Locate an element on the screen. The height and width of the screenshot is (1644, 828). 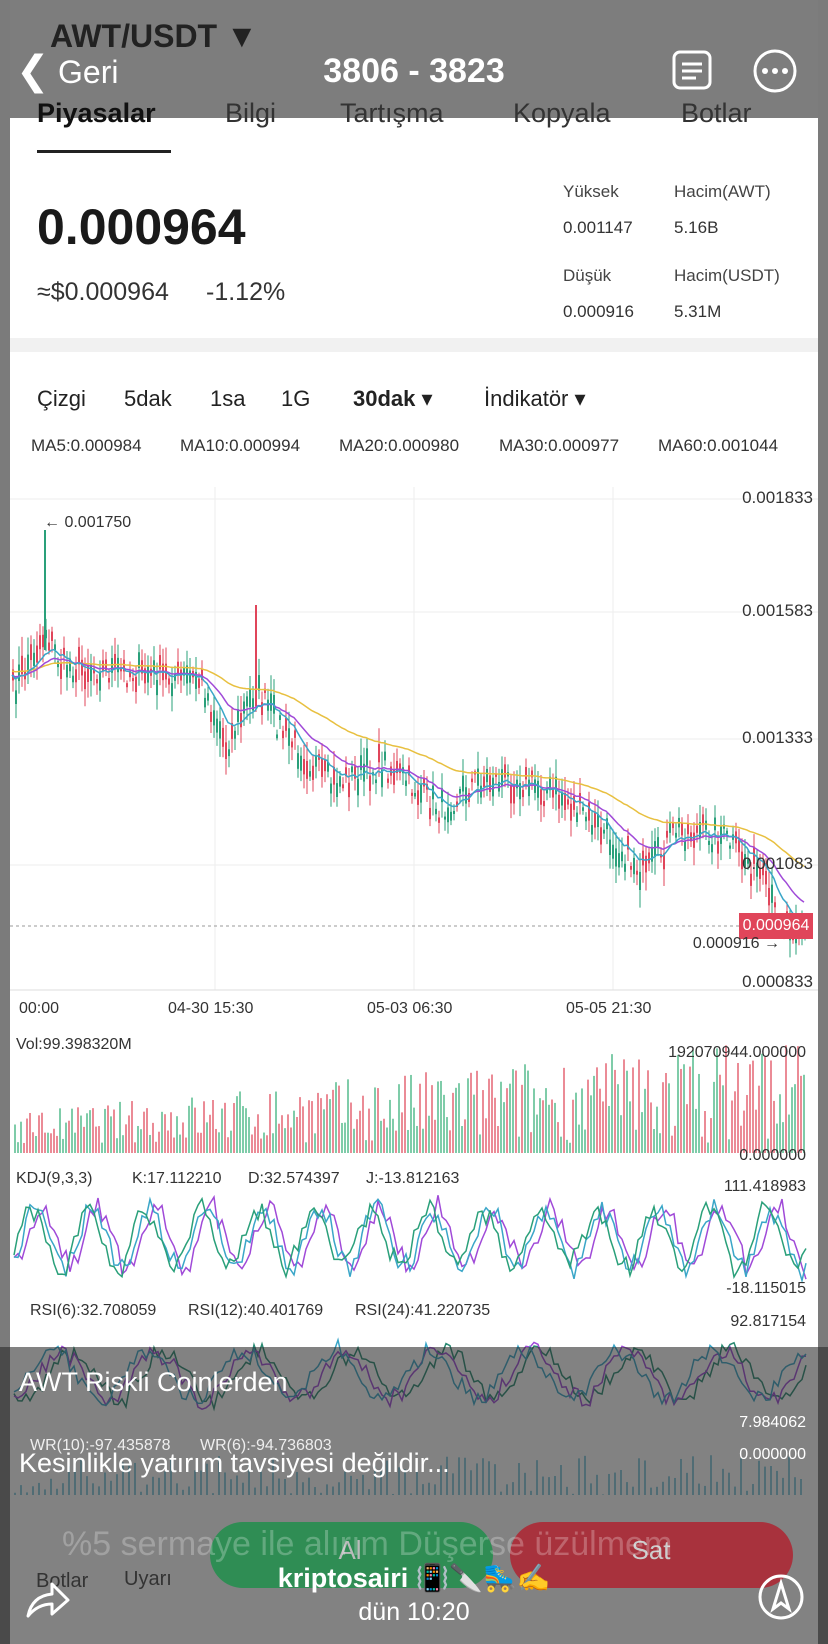
price-axis-label: 0.001833 is located at coordinates (777, 497).